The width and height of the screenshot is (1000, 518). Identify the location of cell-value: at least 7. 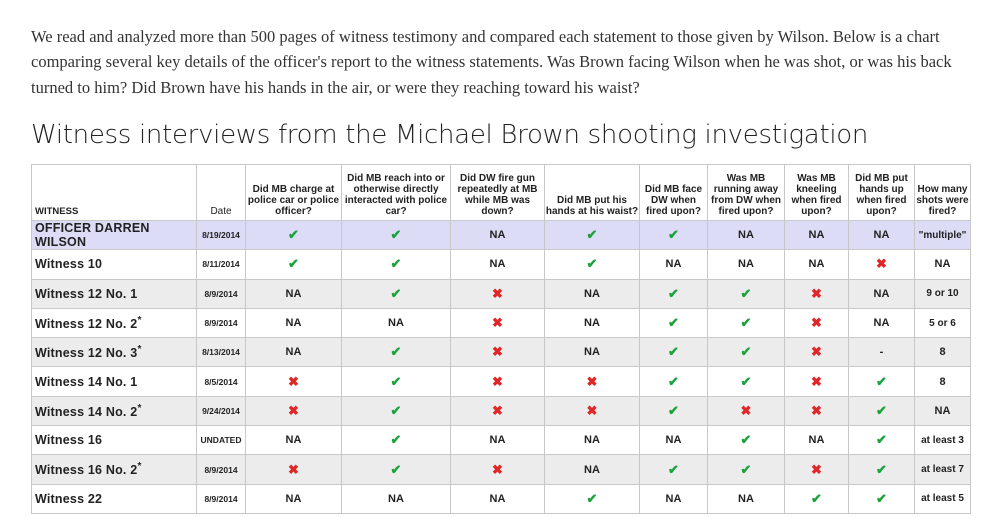
(942, 469).